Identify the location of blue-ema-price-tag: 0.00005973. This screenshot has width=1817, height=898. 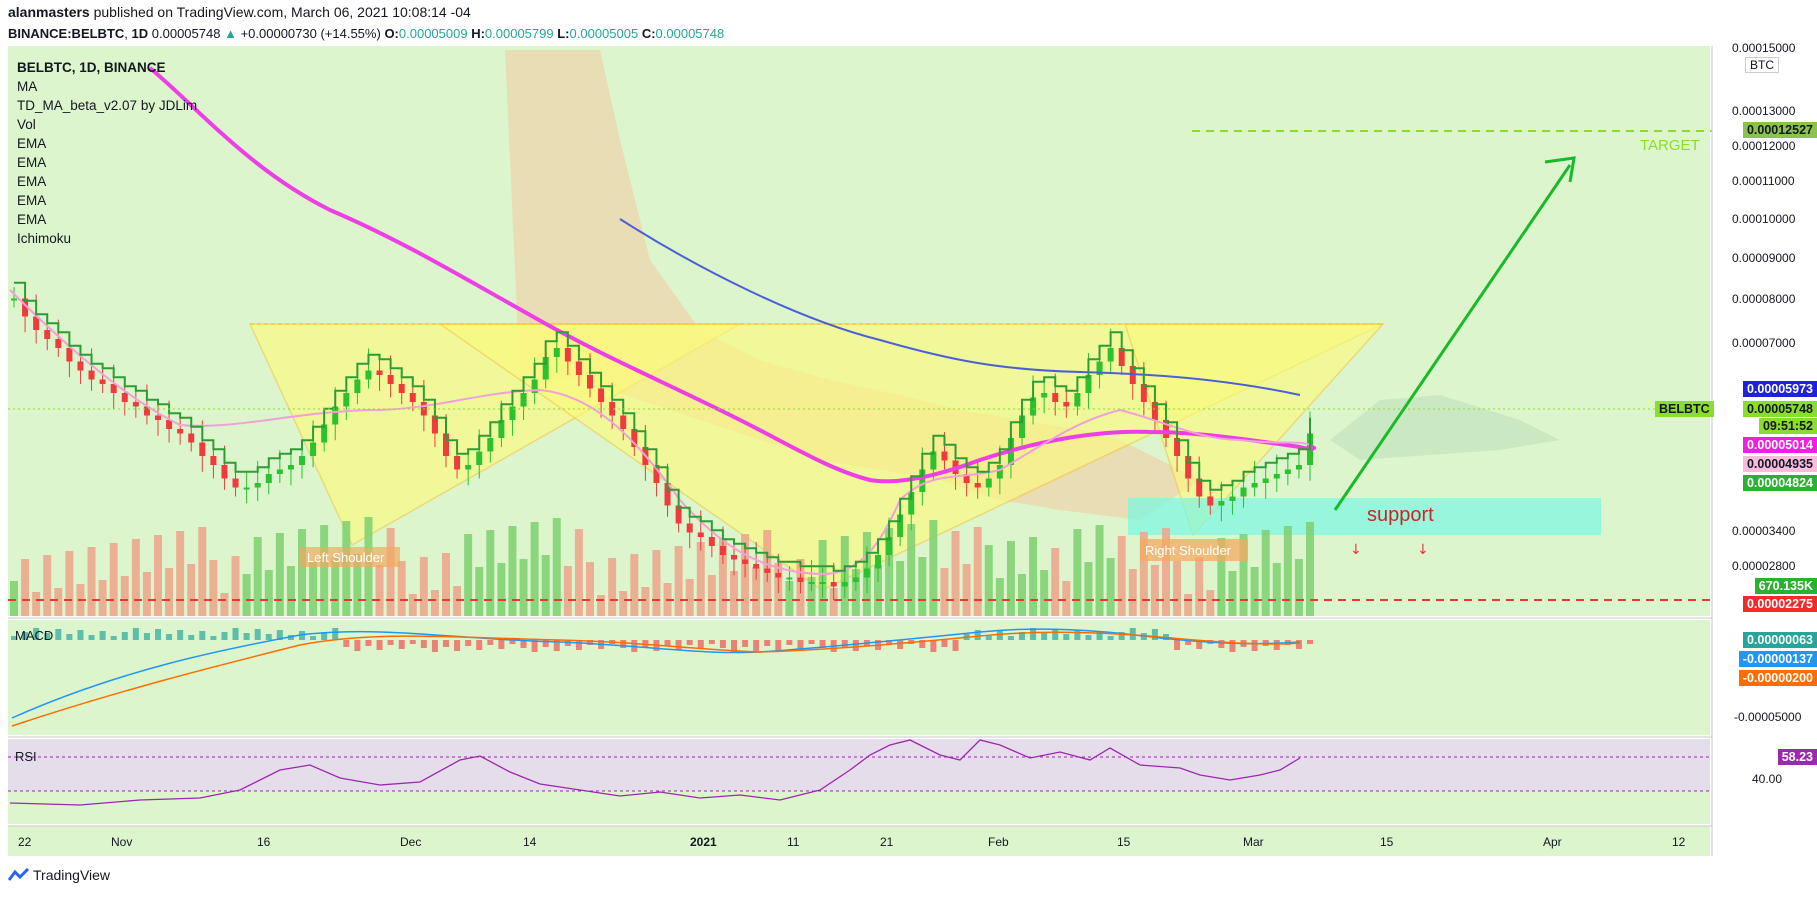
(1779, 389).